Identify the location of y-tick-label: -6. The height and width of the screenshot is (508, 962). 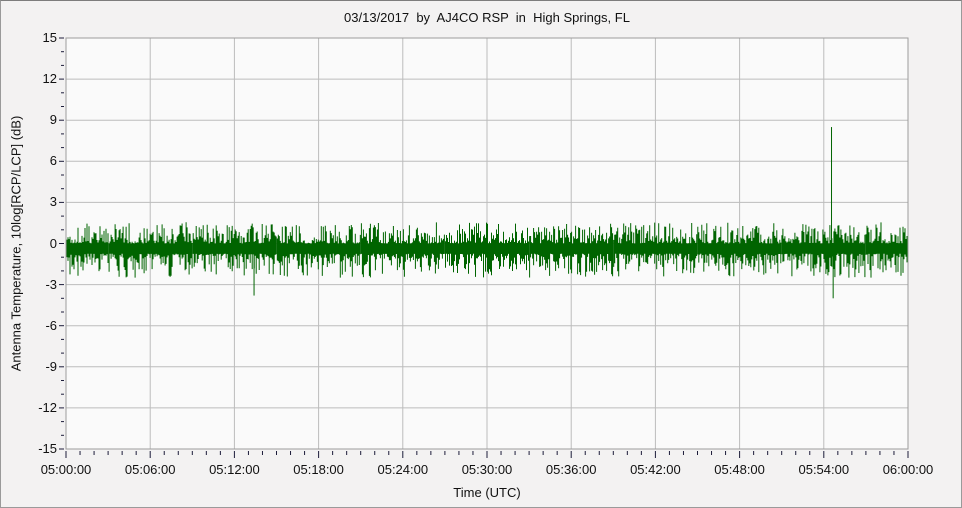
(51, 325).